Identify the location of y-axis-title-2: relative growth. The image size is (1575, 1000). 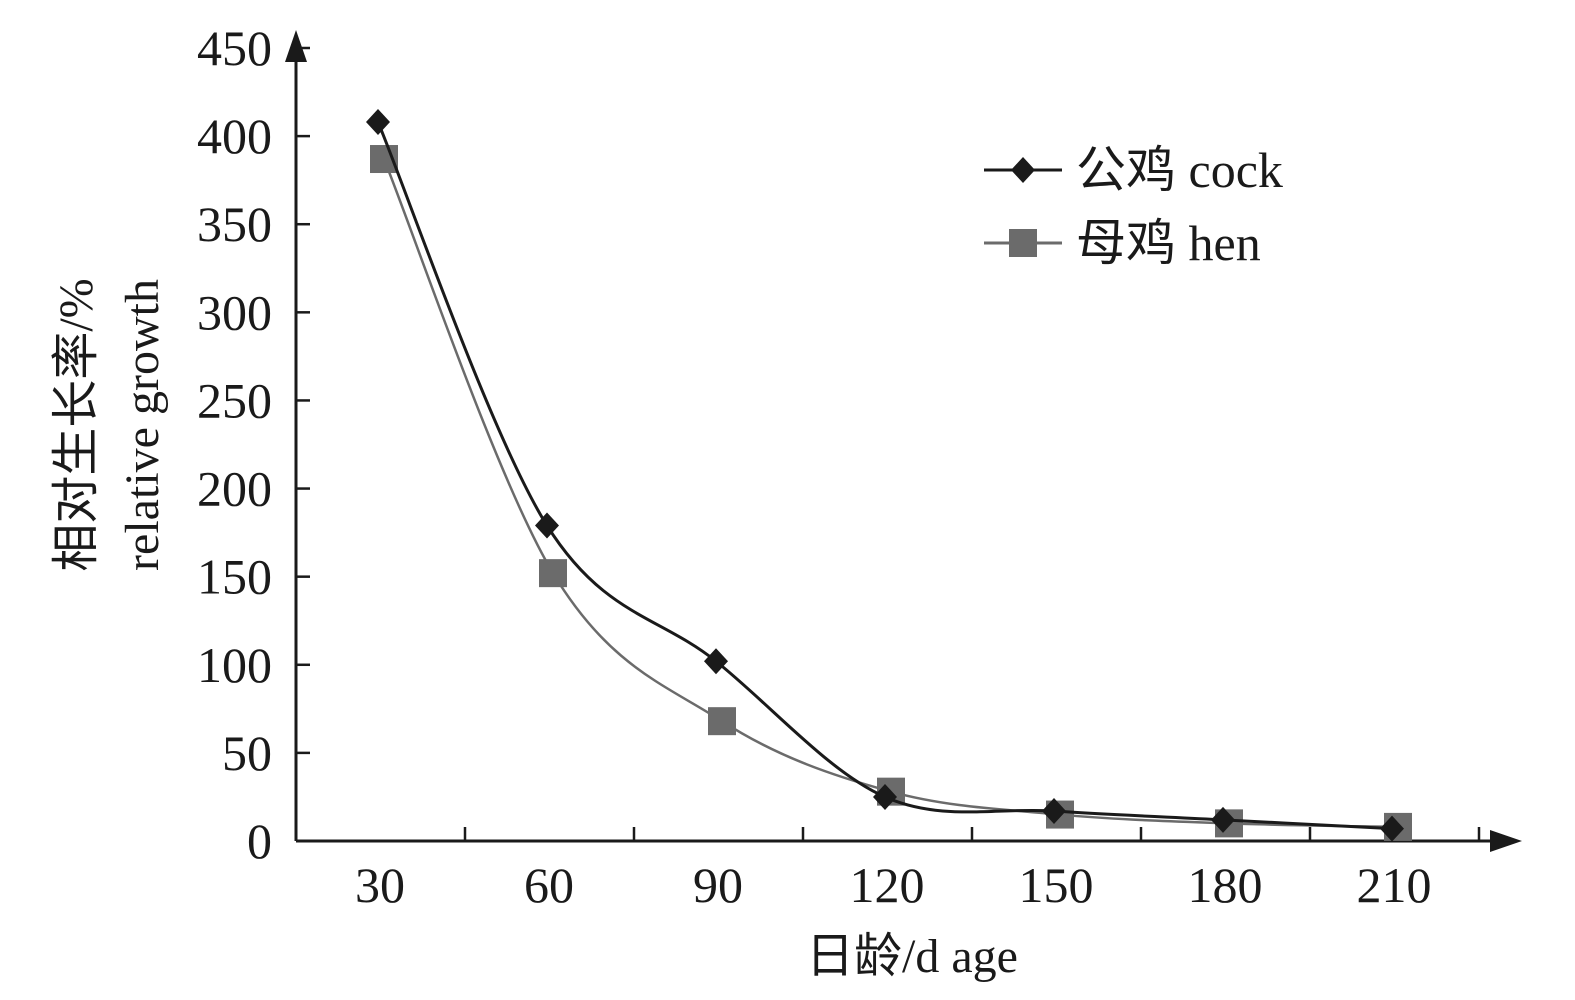
(142, 425).